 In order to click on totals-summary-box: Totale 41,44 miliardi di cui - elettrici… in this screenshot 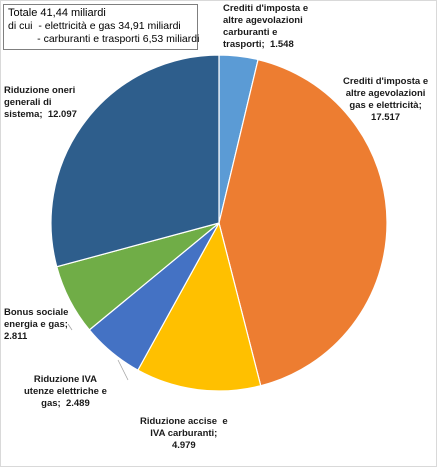, I will do `click(101, 27)`.